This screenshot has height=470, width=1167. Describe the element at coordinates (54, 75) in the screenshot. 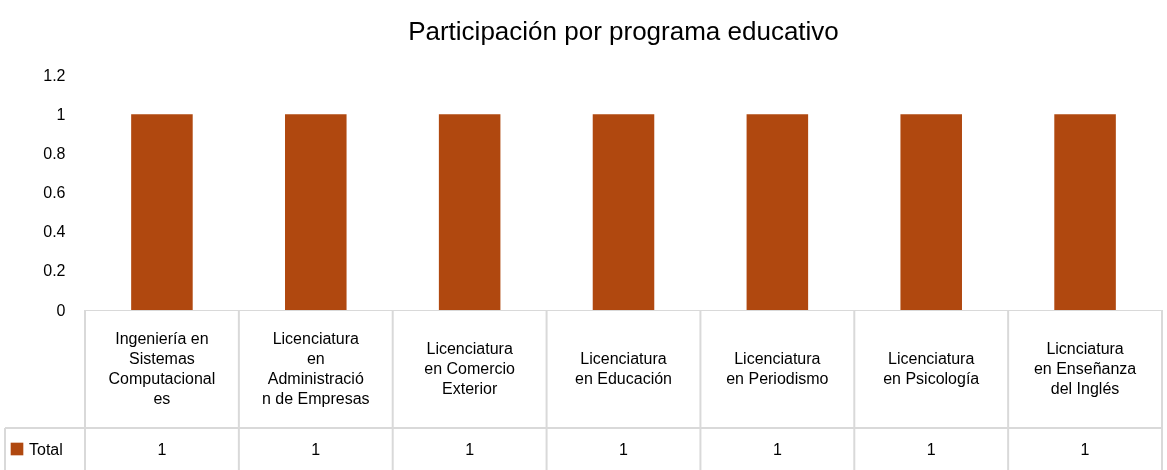

I see `y-tick-label: 1.2` at that location.